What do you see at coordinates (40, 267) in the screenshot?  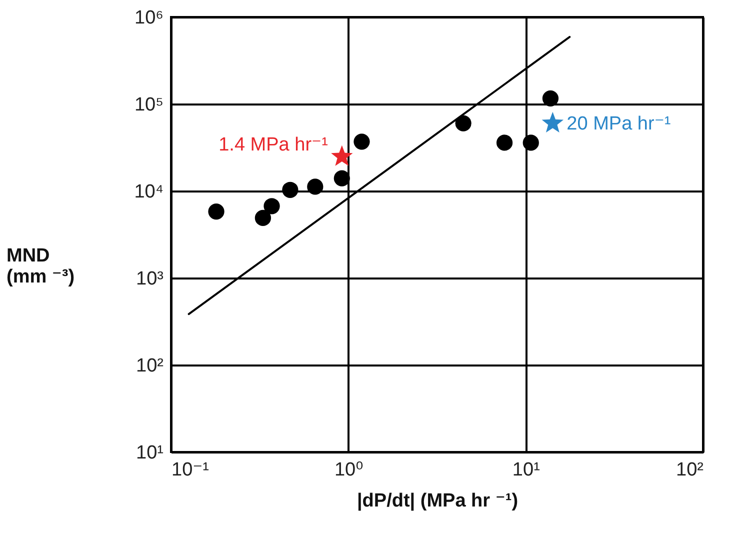 I see `y-axis-title: MND (mm ⁻³)` at bounding box center [40, 267].